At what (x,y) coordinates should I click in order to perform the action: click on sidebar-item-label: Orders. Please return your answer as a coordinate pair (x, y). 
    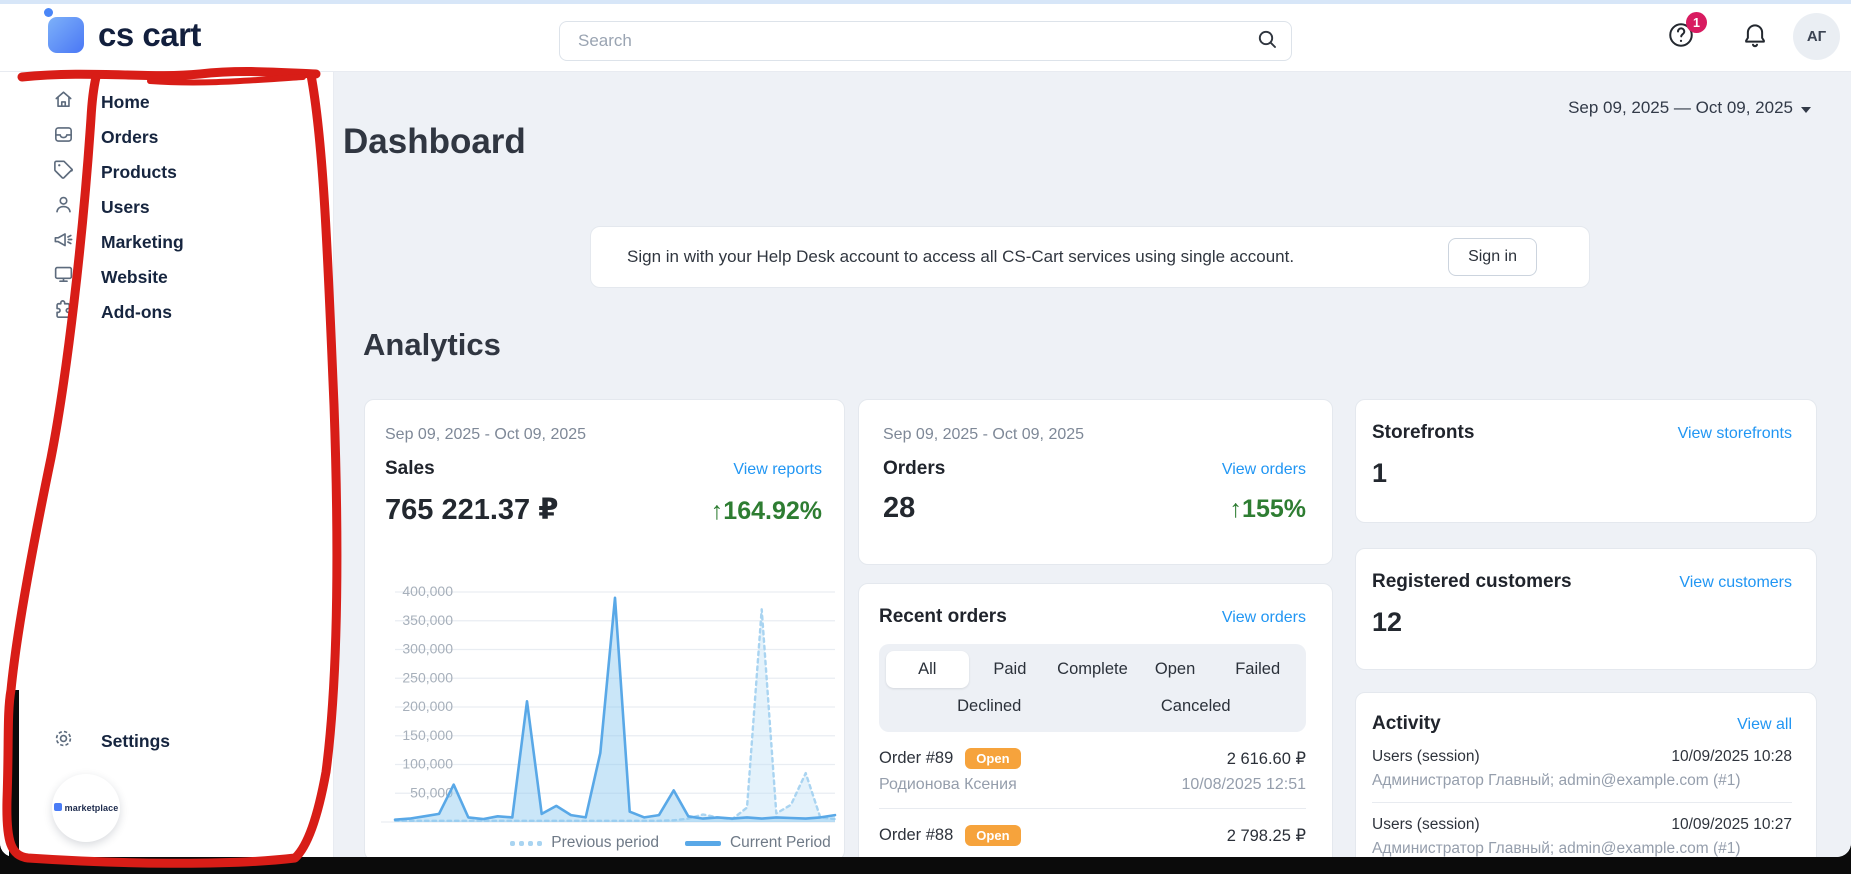
    Looking at the image, I should click on (130, 136).